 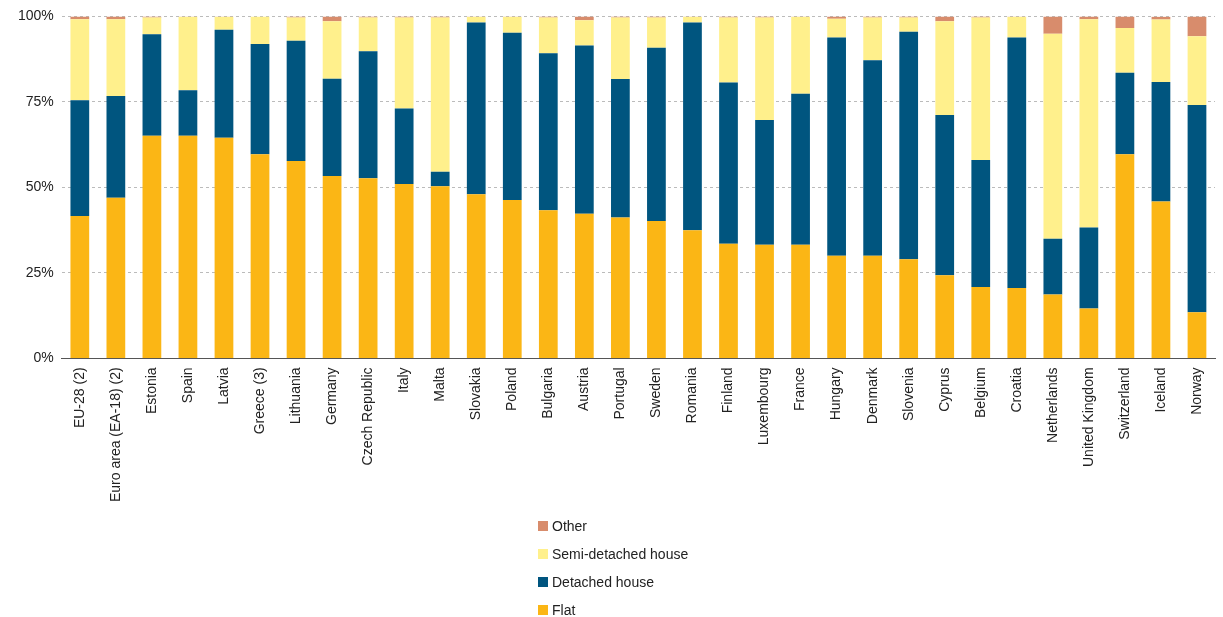 What do you see at coordinates (475, 394) in the screenshot?
I see `x-tick-label: Slovakia` at bounding box center [475, 394].